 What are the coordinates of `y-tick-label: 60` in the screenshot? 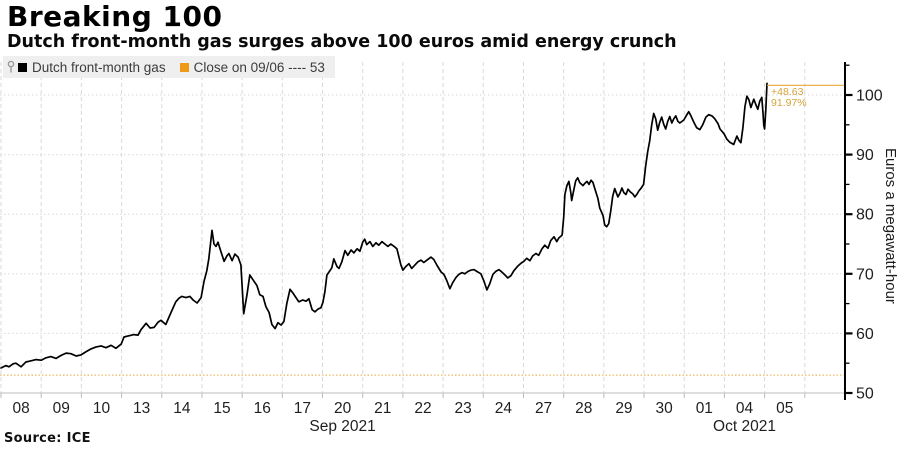 It's located at (865, 334).